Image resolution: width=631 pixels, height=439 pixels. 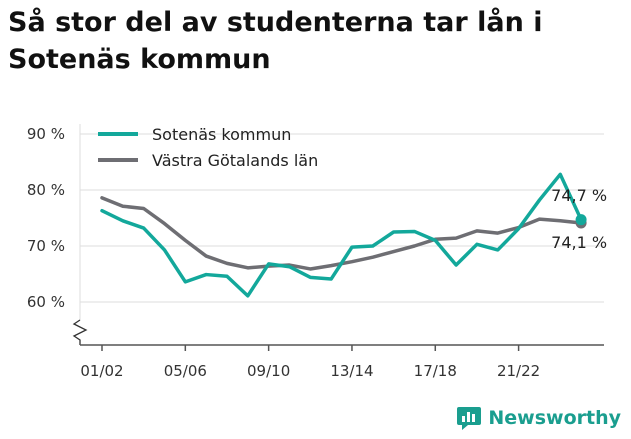 I want to click on y-tick-label: 80 %, so click(x=46, y=190).